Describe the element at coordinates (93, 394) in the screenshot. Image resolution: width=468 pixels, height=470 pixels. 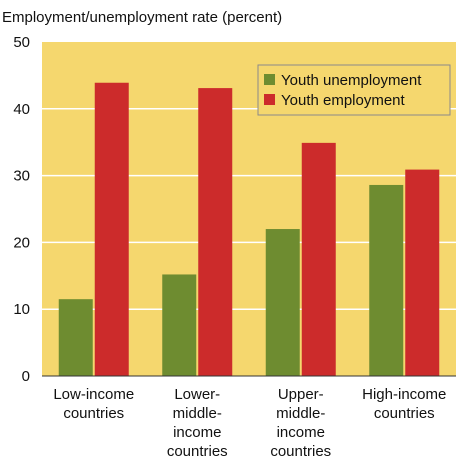
I see `x-tick-label-line: Low-income` at that location.